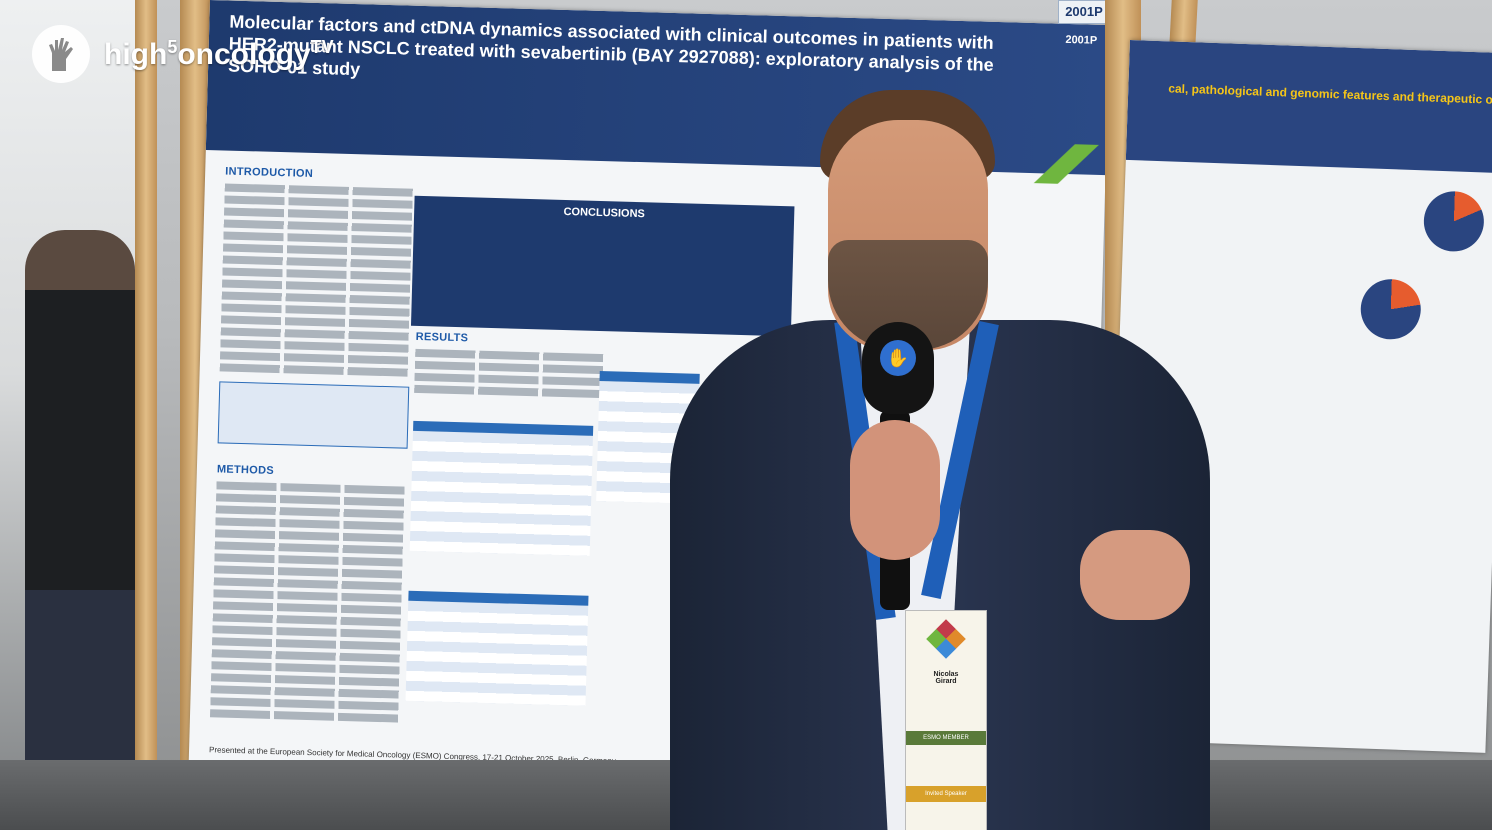  What do you see at coordinates (510, 366) in the screenshot?
I see `poster-column-results: RESULTS` at bounding box center [510, 366].